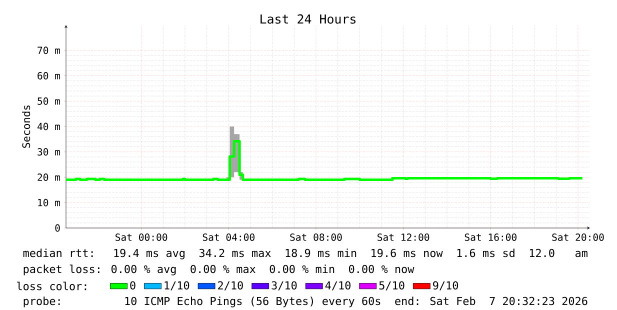  Describe the element at coordinates (48, 126) in the screenshot. I see `y-tick-label: 40 m` at that location.